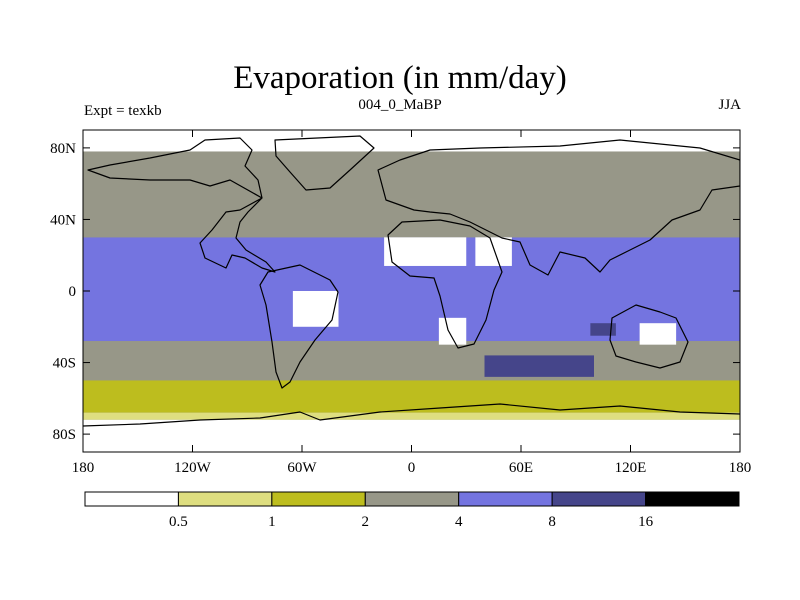 The image size is (800, 600). What do you see at coordinates (193, 468) in the screenshot?
I see `x-tick-label: 120W` at bounding box center [193, 468].